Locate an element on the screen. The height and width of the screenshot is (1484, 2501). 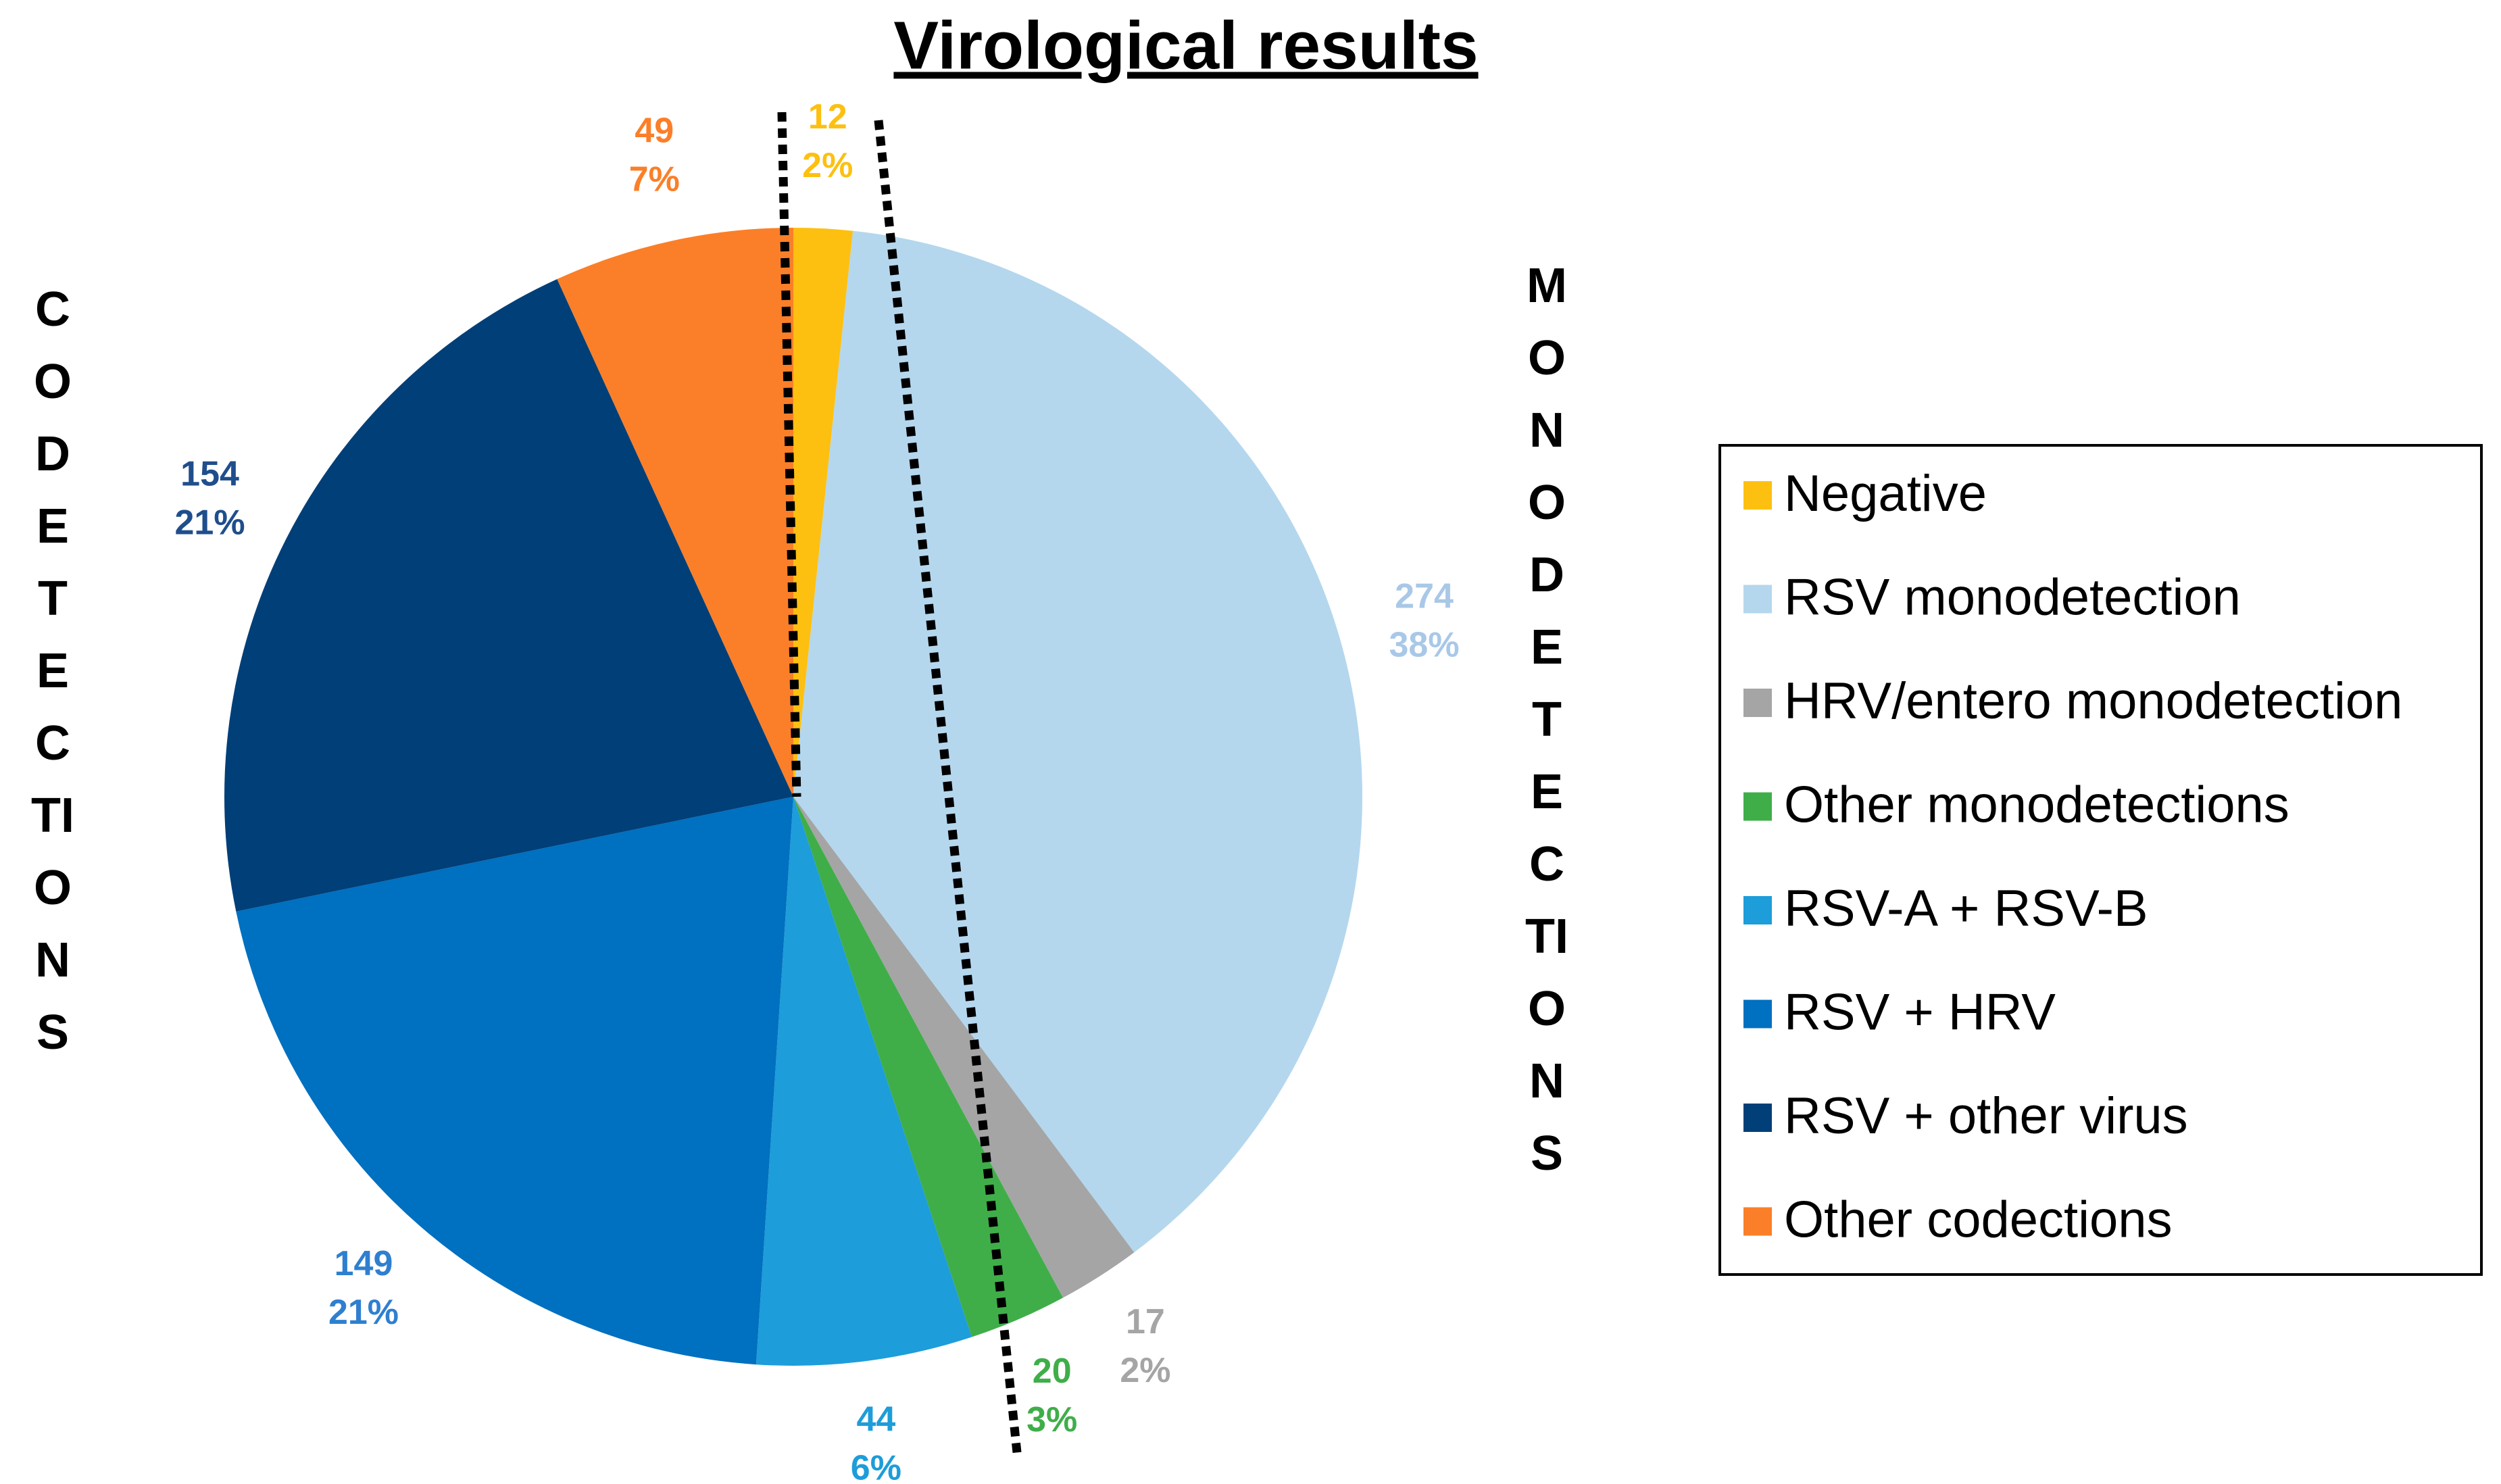
legend-label: Negative is located at coordinates (1885, 493).